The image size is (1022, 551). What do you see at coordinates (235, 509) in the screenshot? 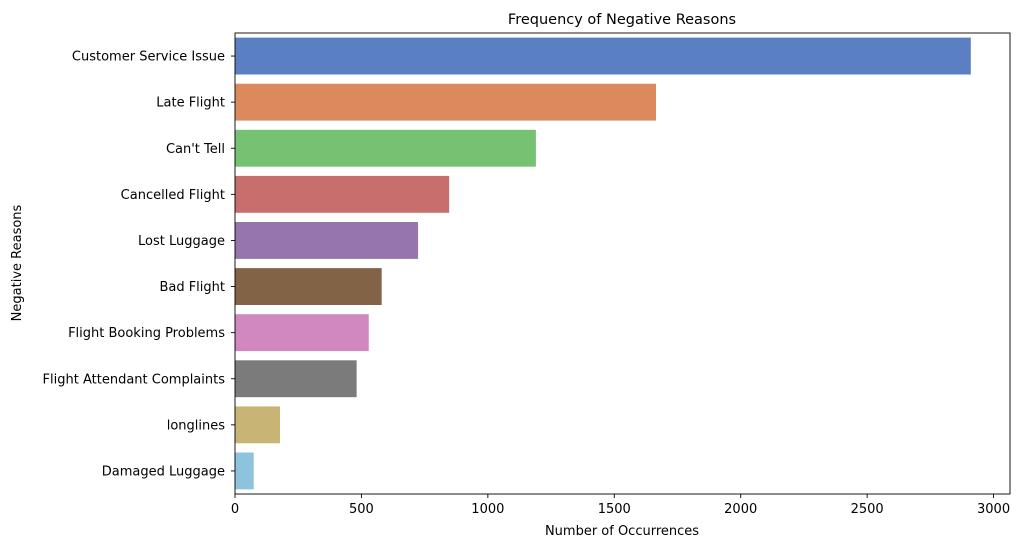
I see `x-tick-label: 0` at bounding box center [235, 509].